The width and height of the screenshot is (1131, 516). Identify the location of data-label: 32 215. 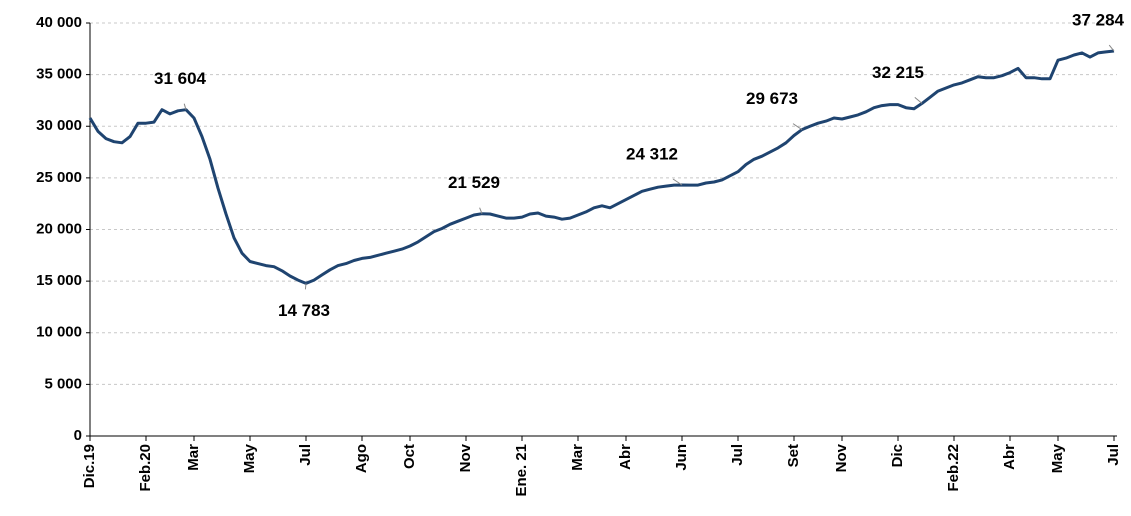
(898, 72).